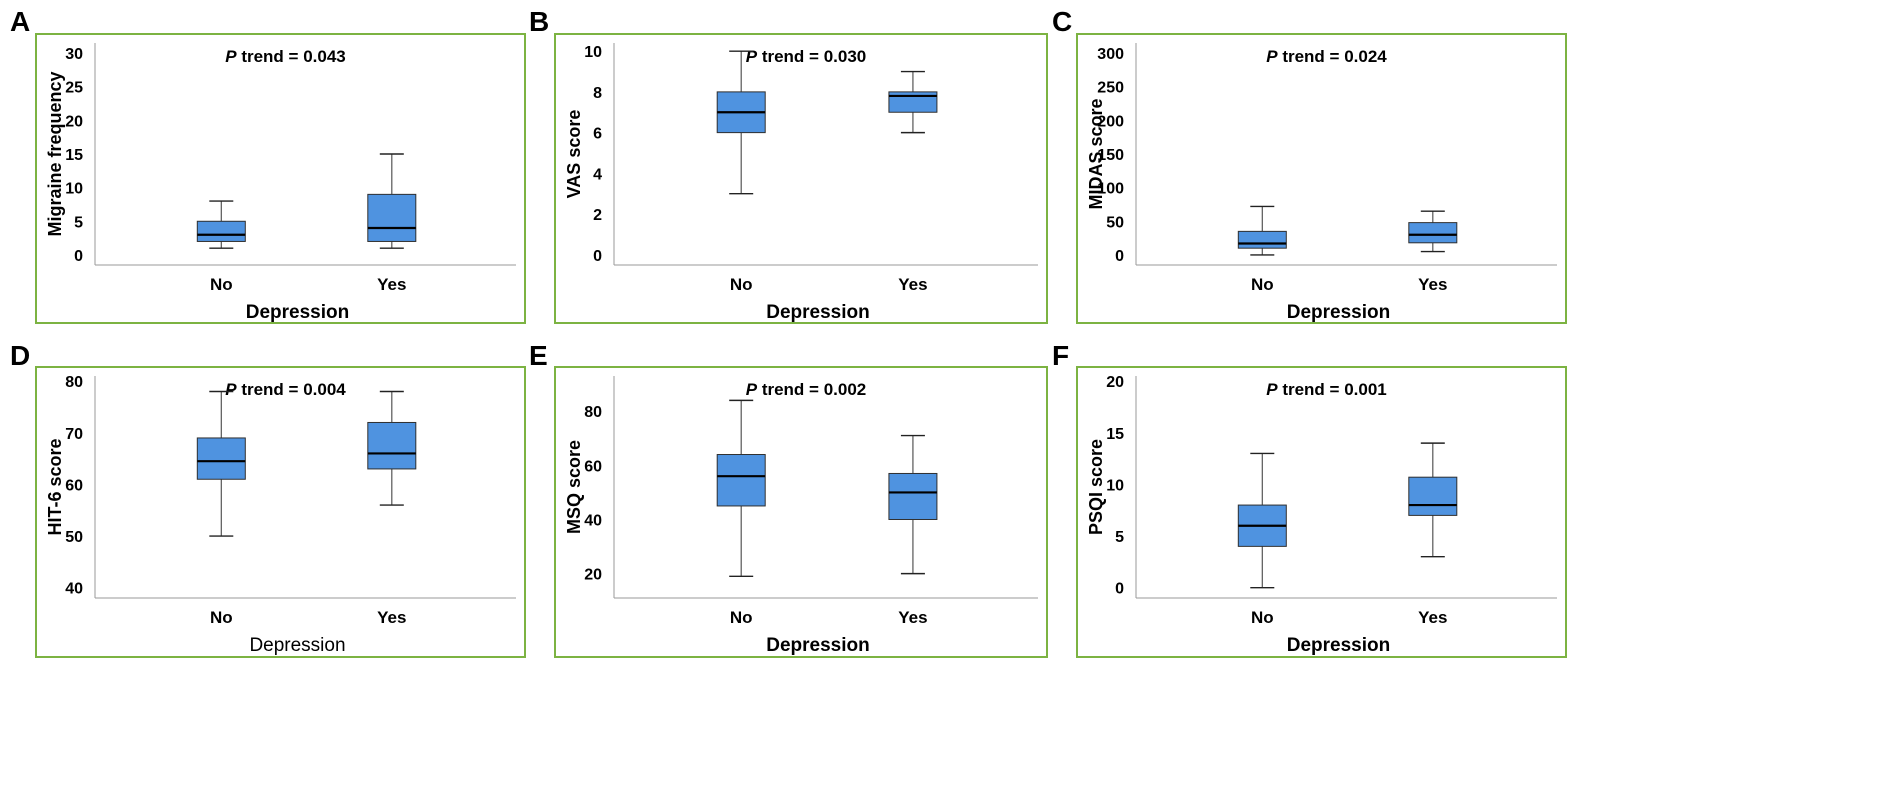 This screenshot has height=804, width=1904. I want to click on p-trend-annotation: P trend = 0.002, so click(806, 389).